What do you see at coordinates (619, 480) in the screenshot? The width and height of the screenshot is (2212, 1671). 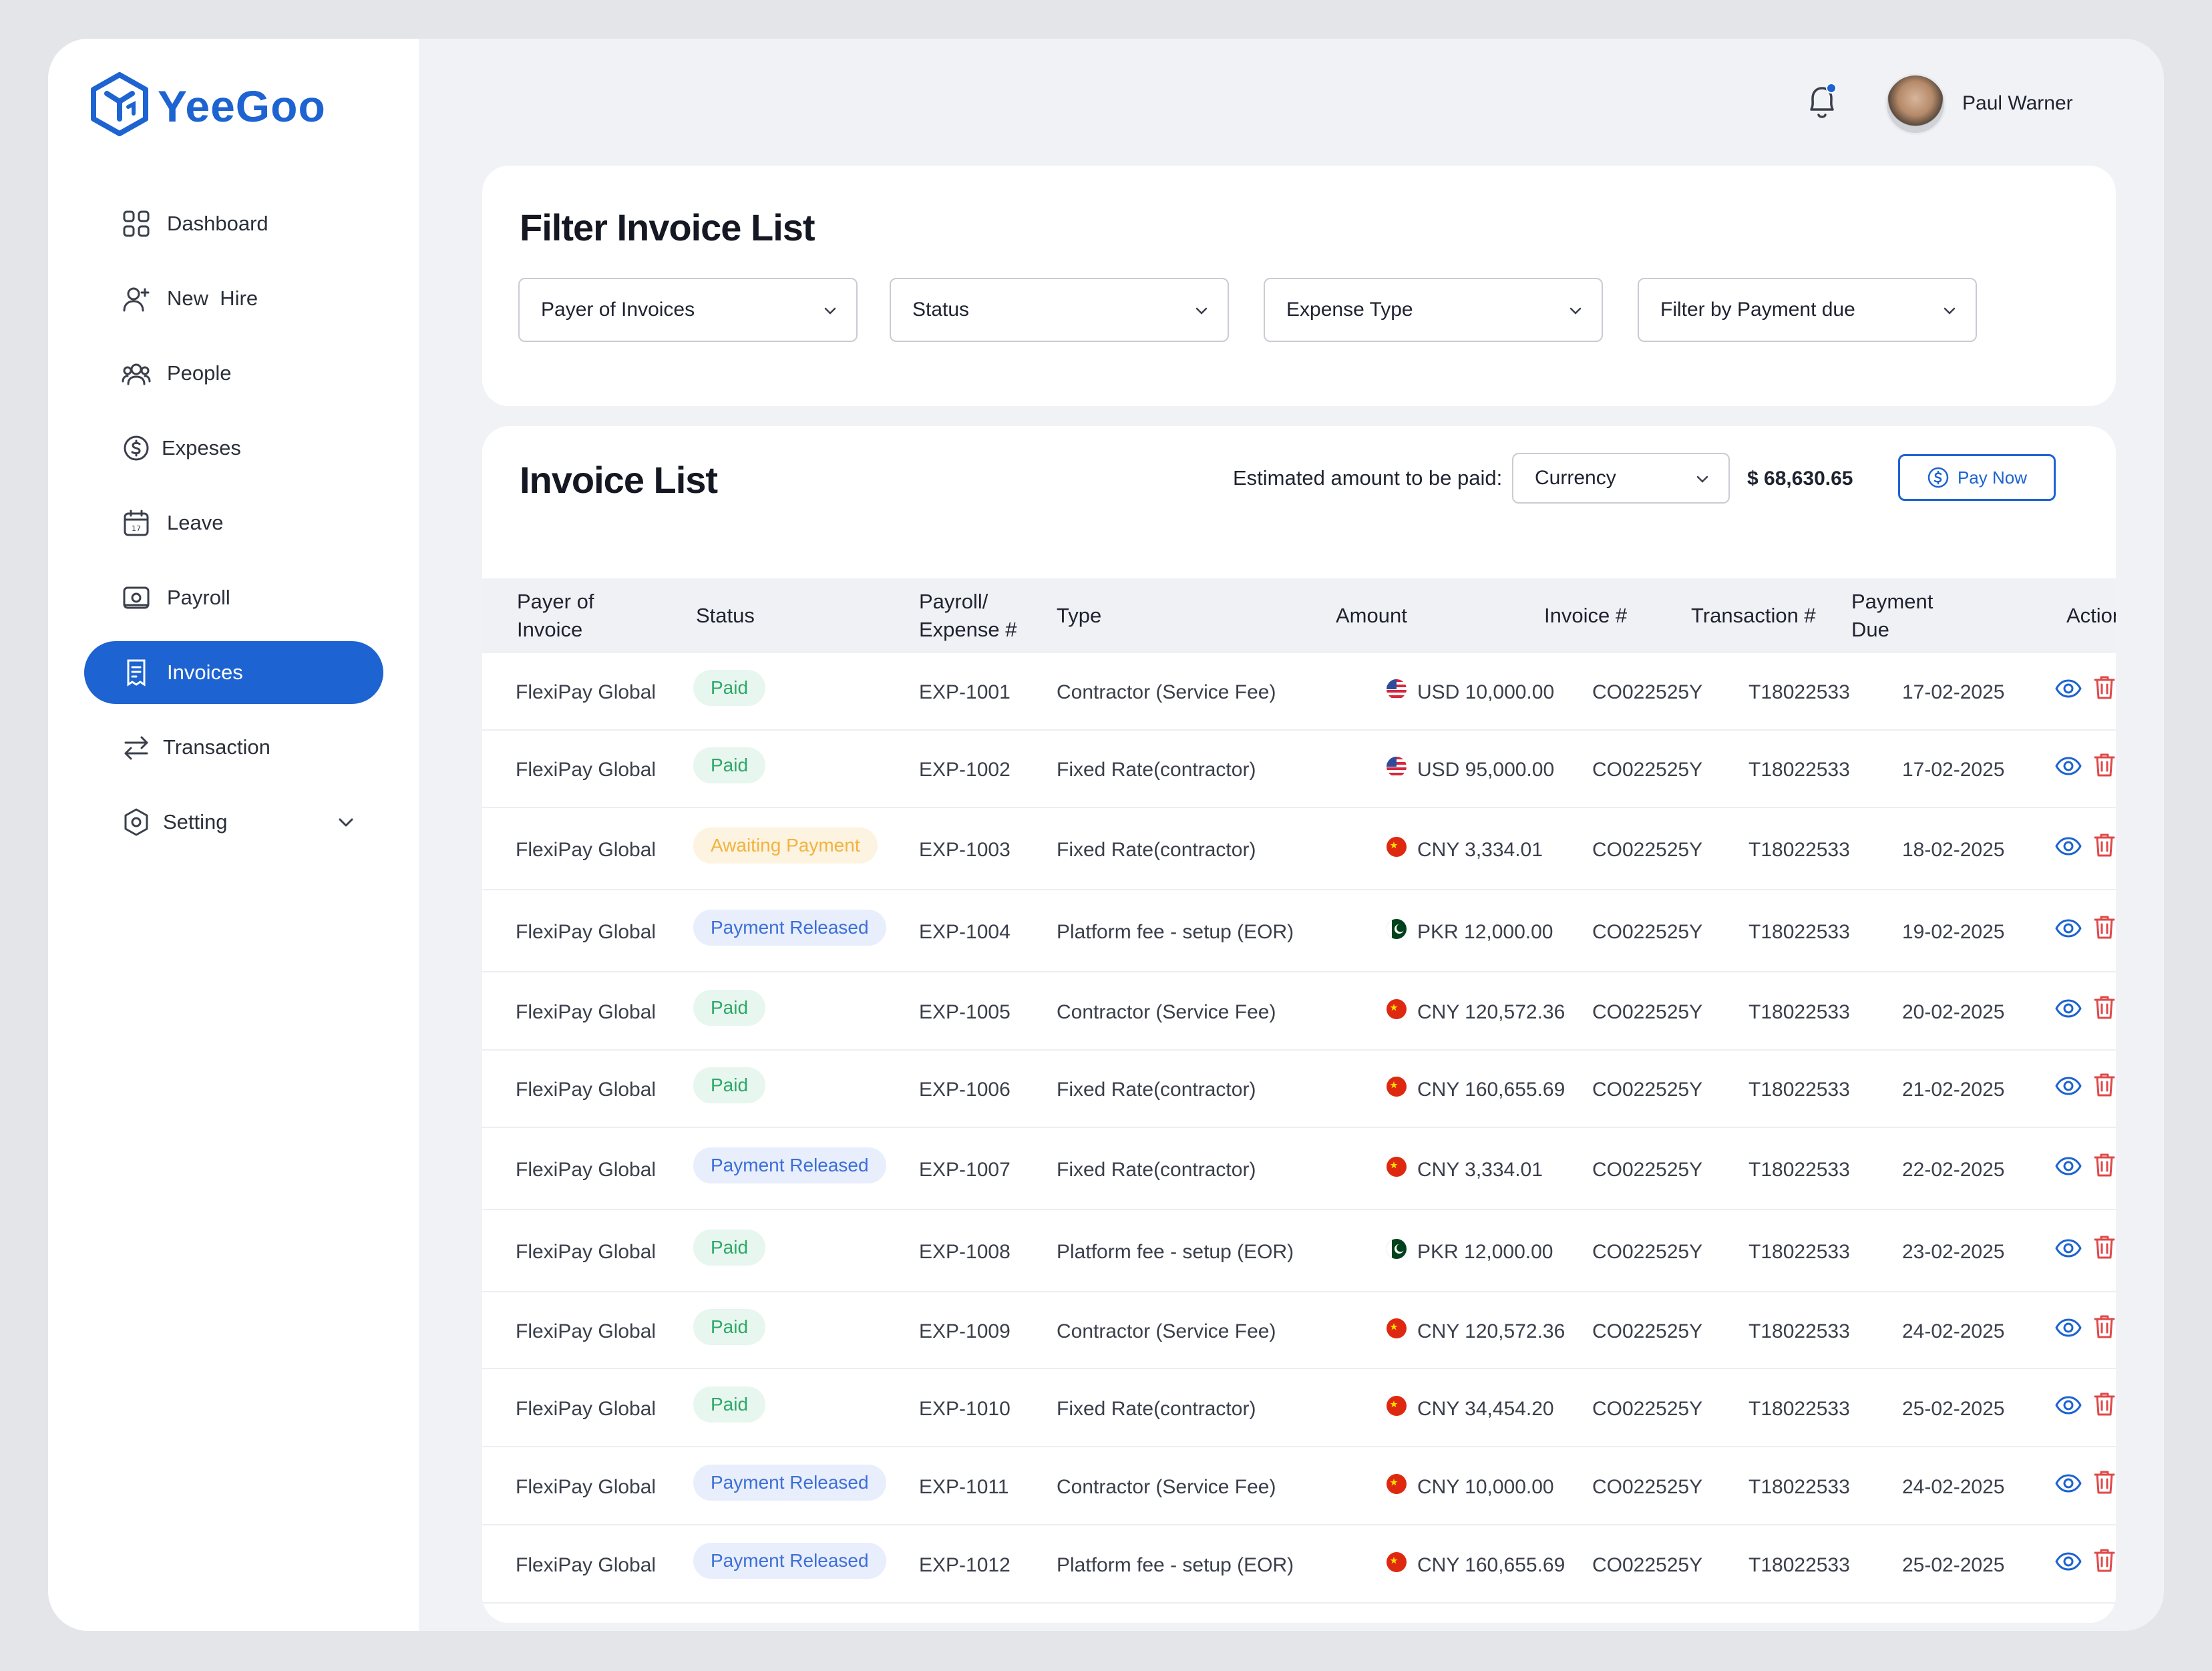 I see `invoice-list-title: Invoice List` at bounding box center [619, 480].